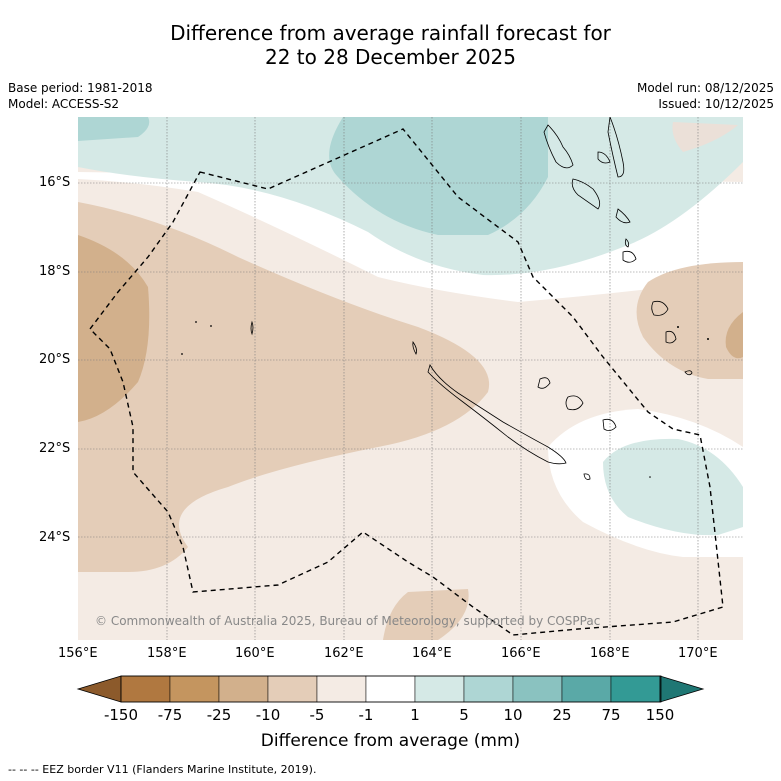 This screenshot has width=781, height=781. Describe the element at coordinates (705, 88) in the screenshot. I see `model-run: Model run: 08/12/2025` at that location.